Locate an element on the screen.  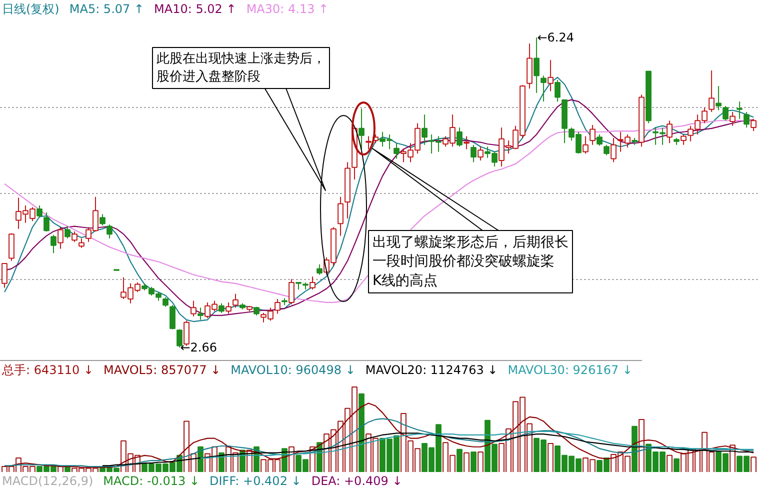
text: MAVOL20: 1124763 ↓ is located at coordinates (431, 370).